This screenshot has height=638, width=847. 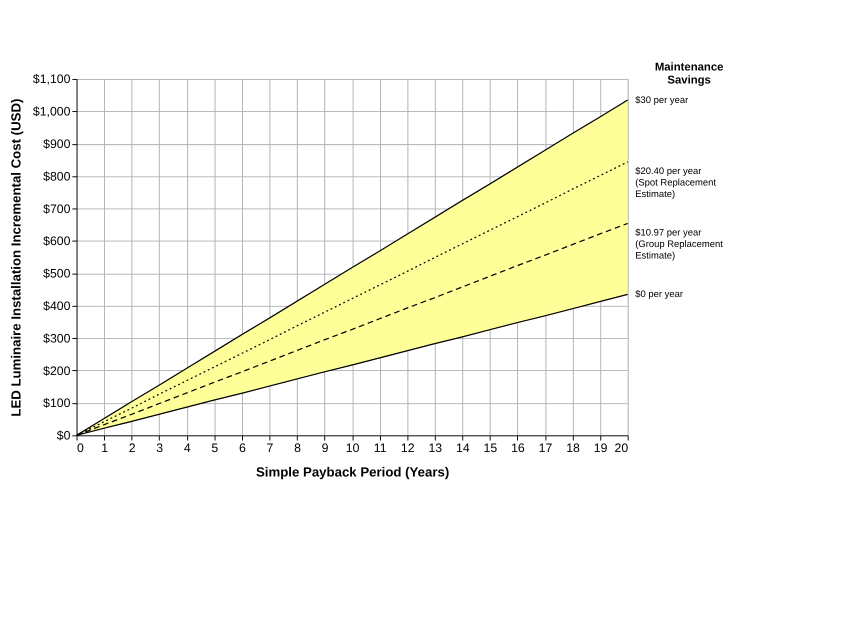 What do you see at coordinates (298, 447) in the screenshot?
I see `x-tick-label: 8` at bounding box center [298, 447].